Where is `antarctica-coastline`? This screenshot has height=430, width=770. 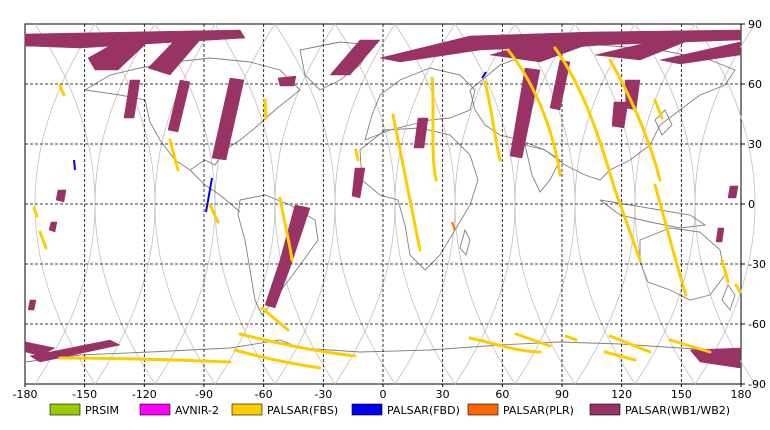
antarctica-coastline is located at coordinates (382, 351).